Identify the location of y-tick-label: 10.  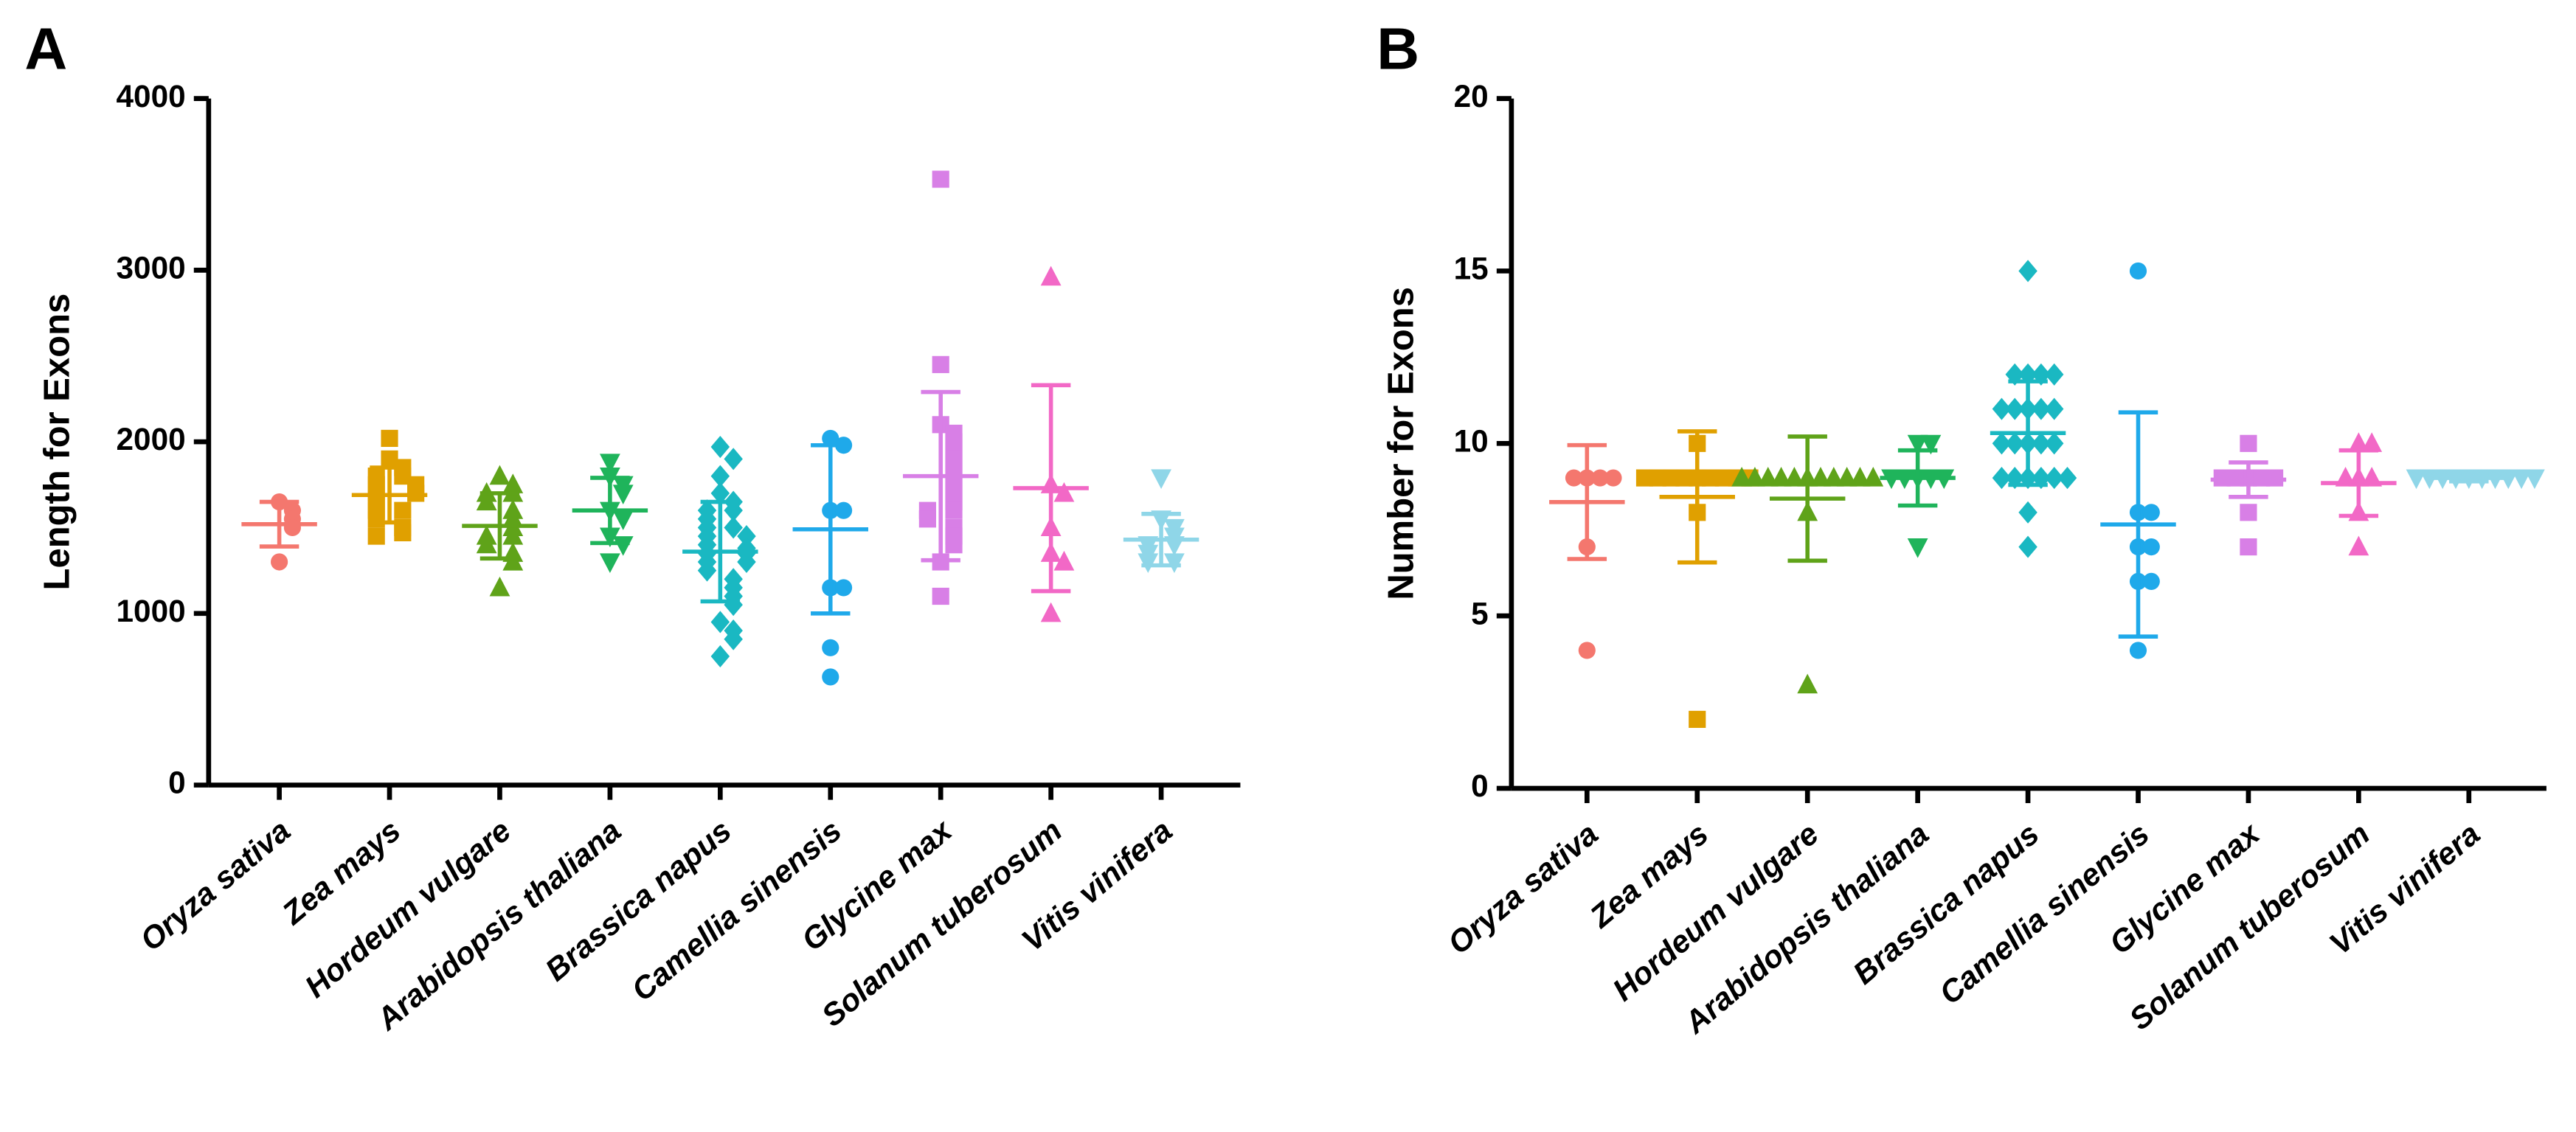
(1472, 440).